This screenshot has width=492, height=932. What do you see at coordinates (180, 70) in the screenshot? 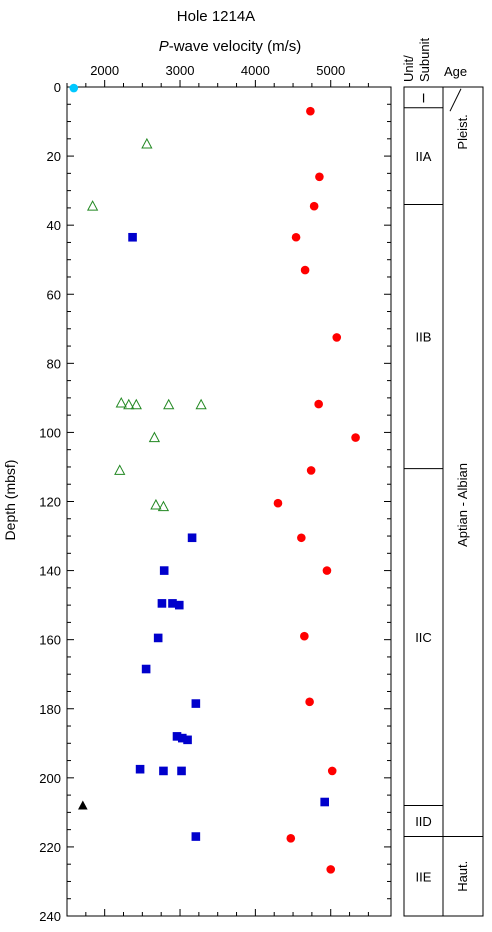
I see `x-tick-label: 3000` at bounding box center [180, 70].